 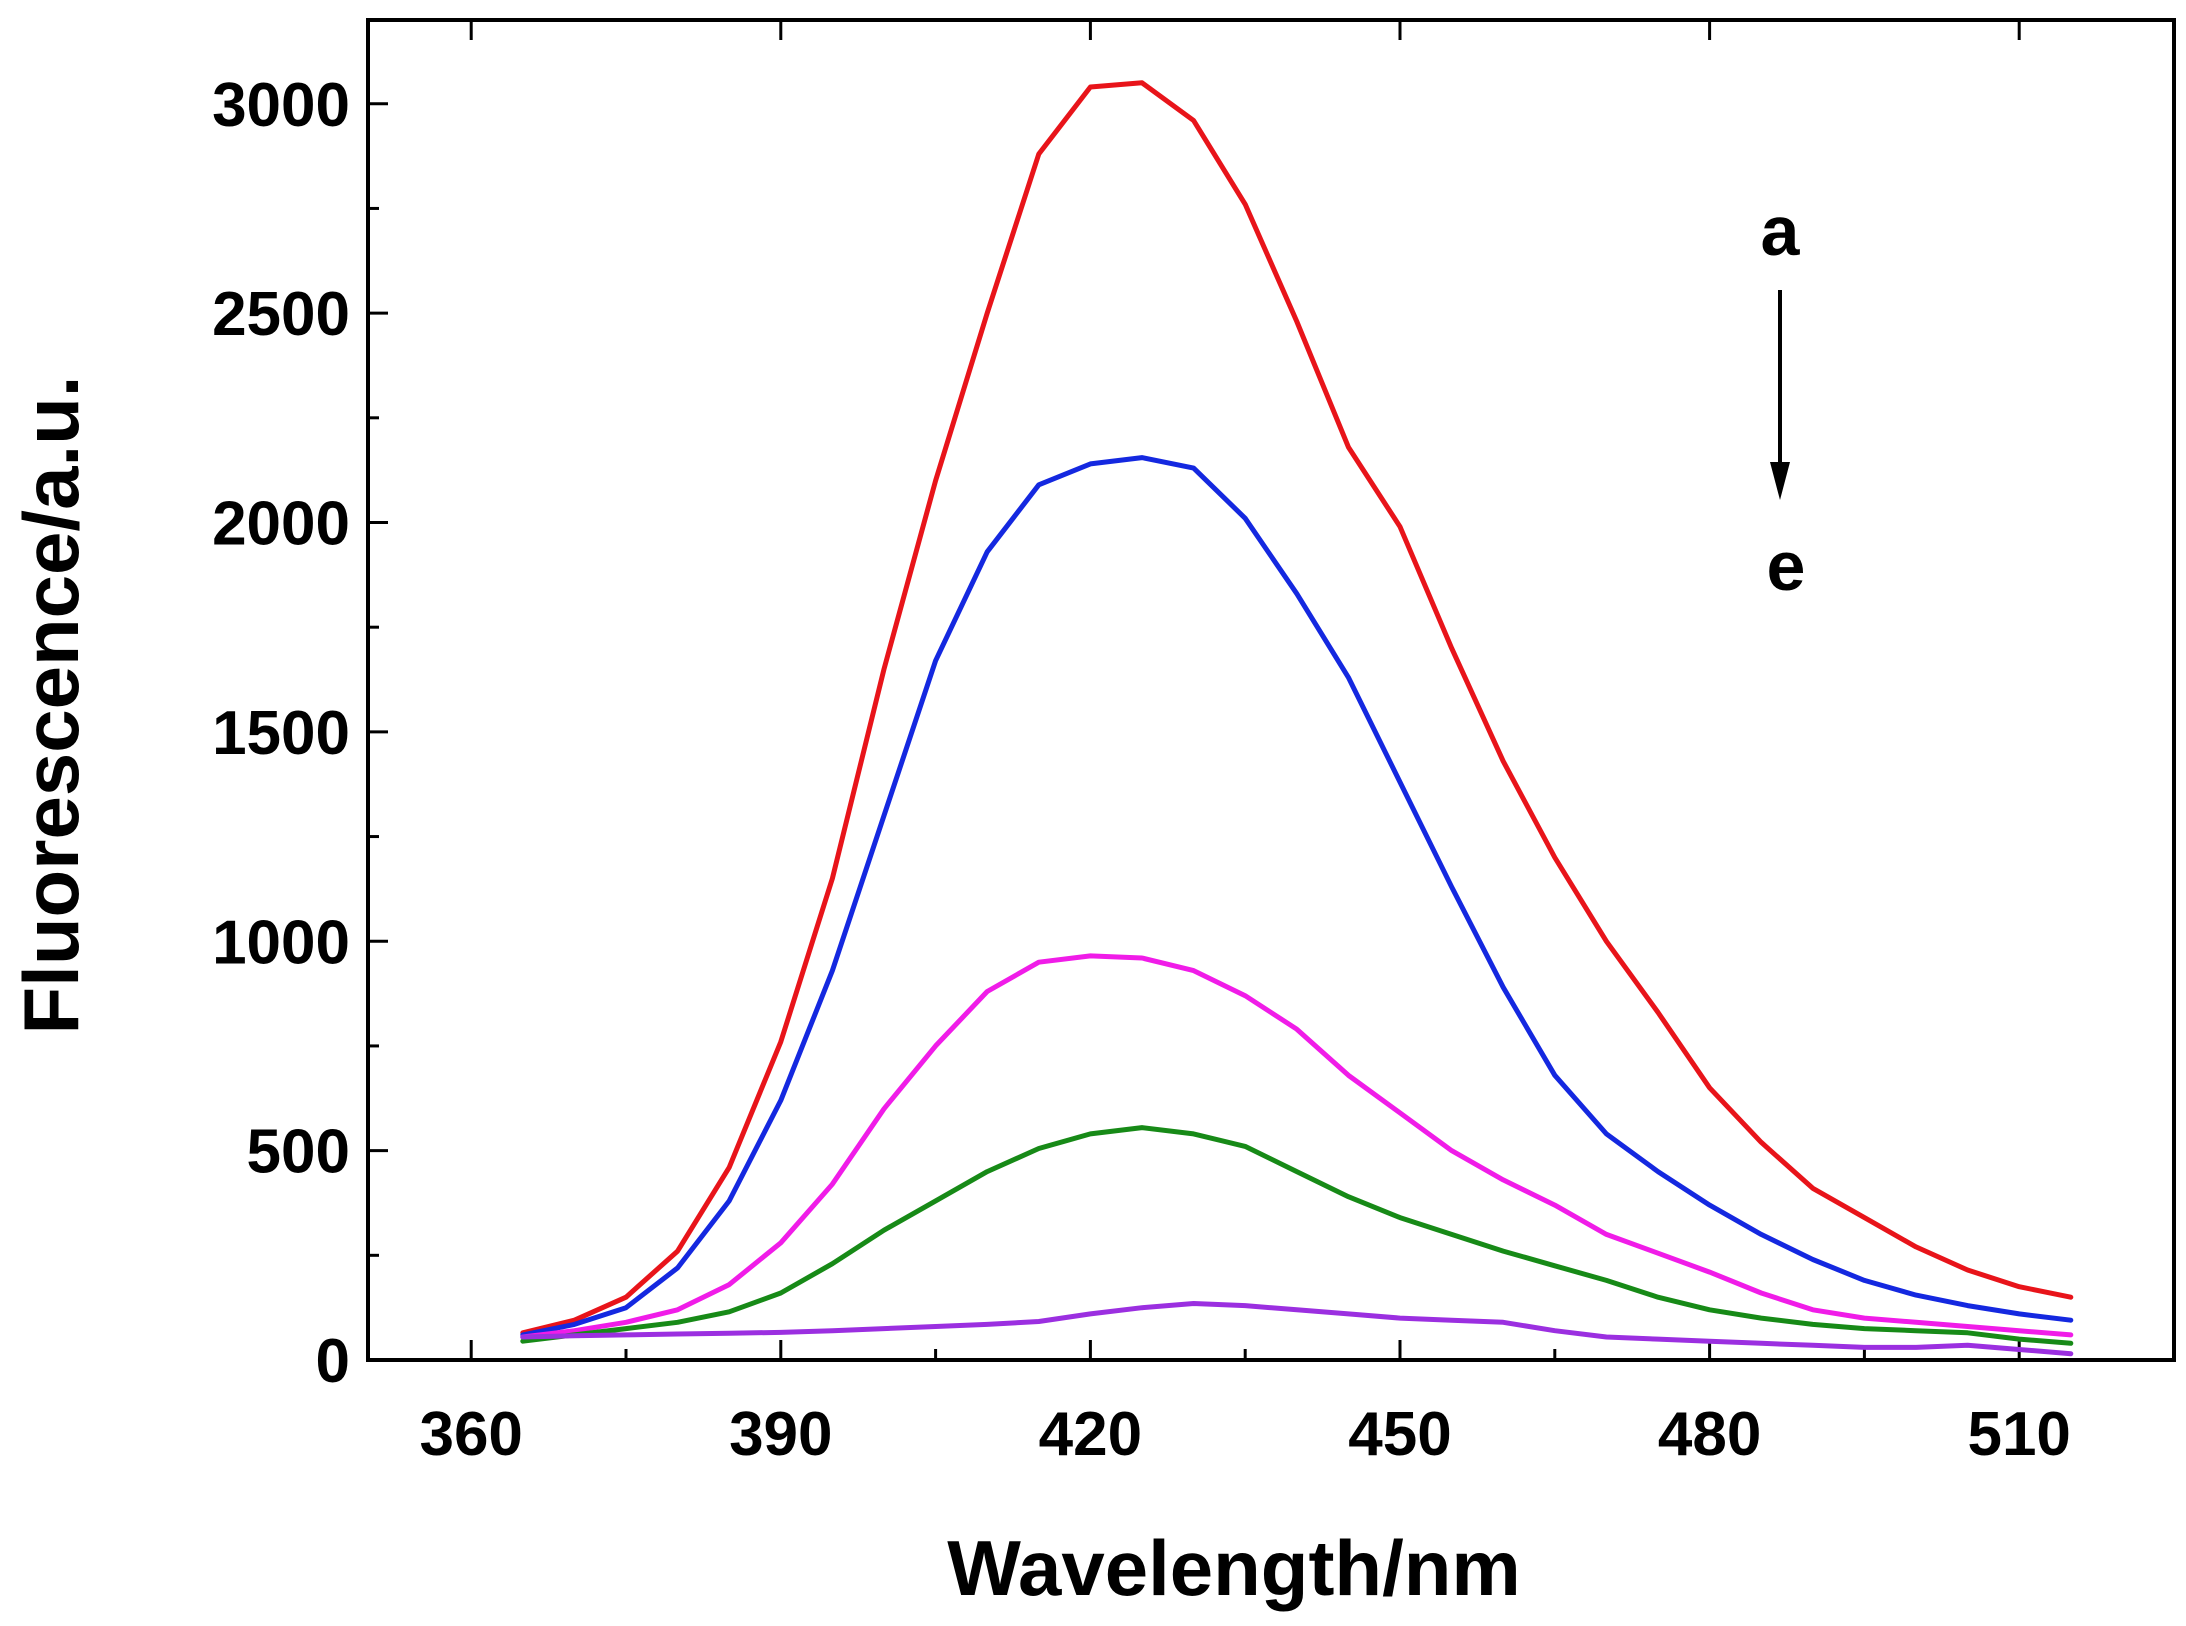 I want to click on y-tick-label: 2500, so click(x=281, y=314).